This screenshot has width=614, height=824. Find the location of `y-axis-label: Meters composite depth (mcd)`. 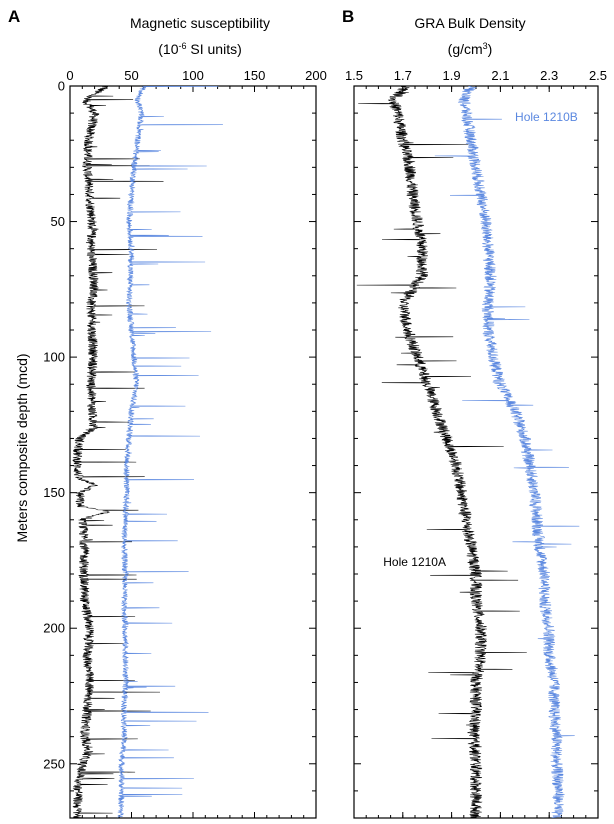

y-axis-label: Meters composite depth (mcd) is located at coordinates (22, 447).